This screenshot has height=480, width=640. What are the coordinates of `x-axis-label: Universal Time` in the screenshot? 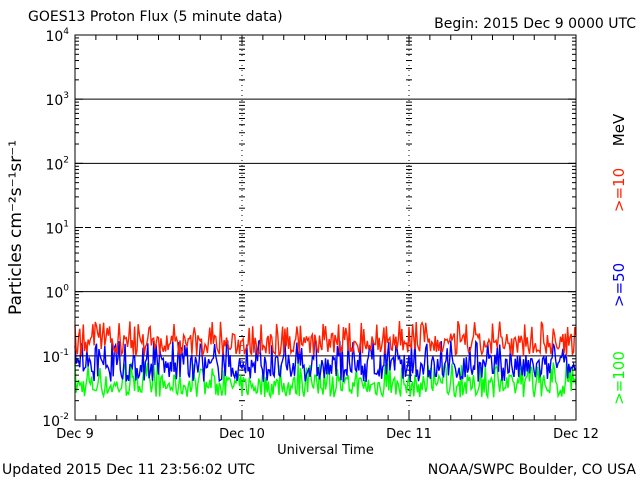 It's located at (325, 450).